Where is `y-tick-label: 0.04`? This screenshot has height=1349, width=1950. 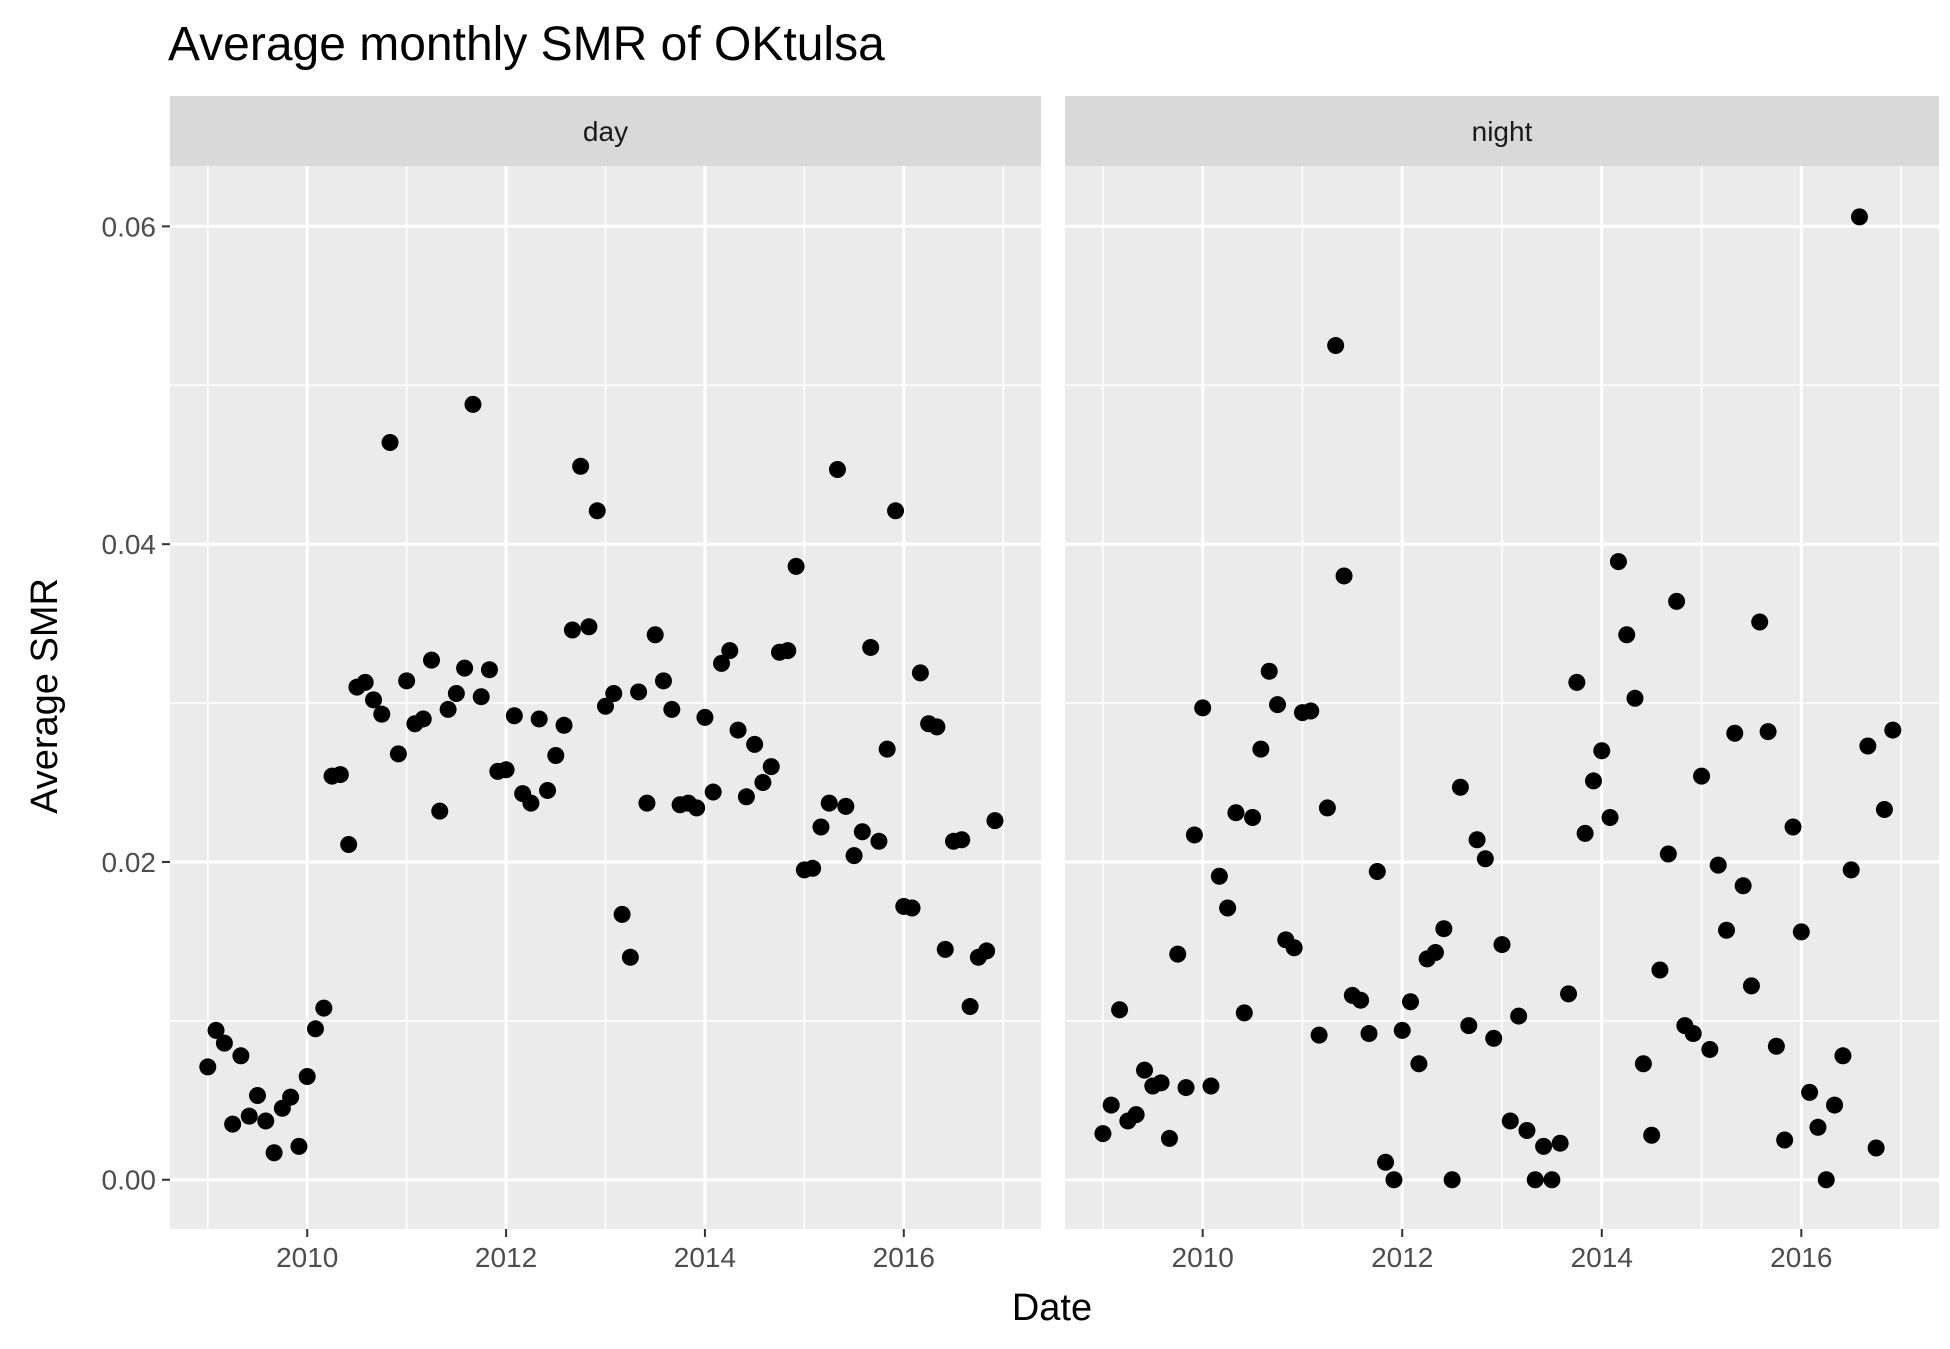 y-tick-label: 0.04 is located at coordinates (129, 544).